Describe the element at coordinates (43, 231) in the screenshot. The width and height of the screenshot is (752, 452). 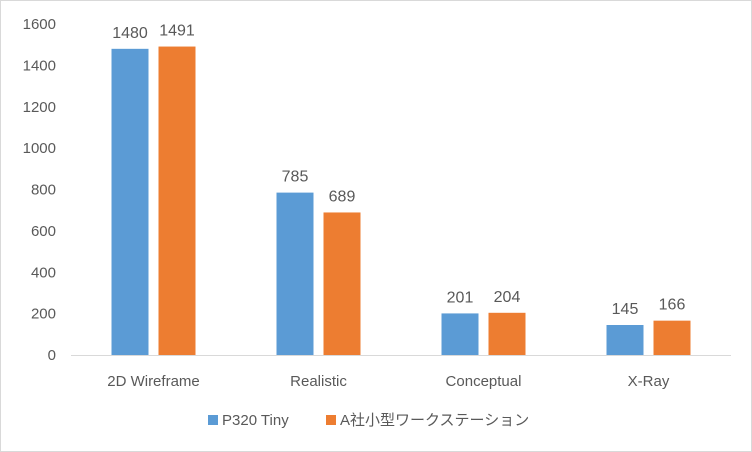
I see `y-tick-label: 600` at that location.